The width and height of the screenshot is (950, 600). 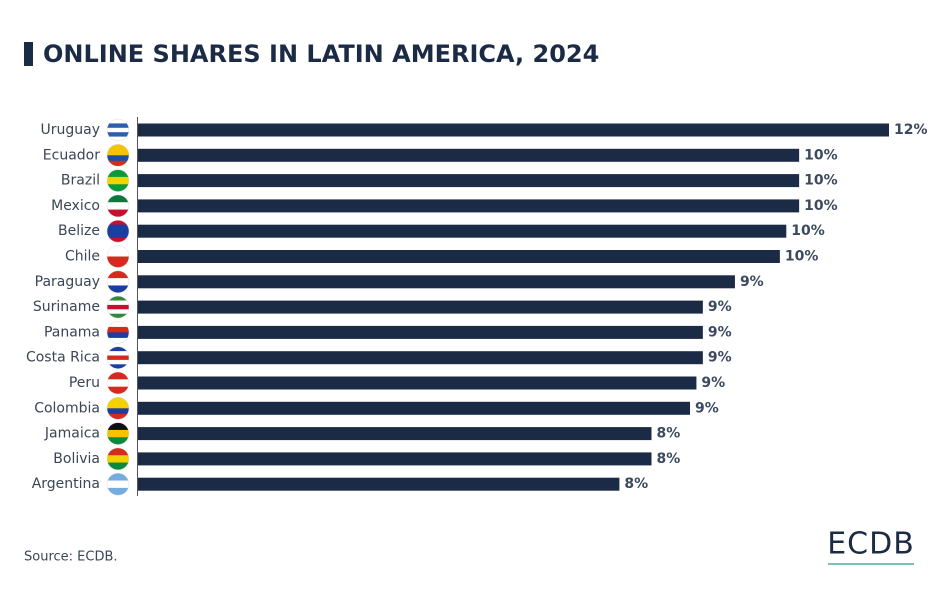 What do you see at coordinates (66, 307) in the screenshot?
I see `y-tick-label: Suriname` at bounding box center [66, 307].